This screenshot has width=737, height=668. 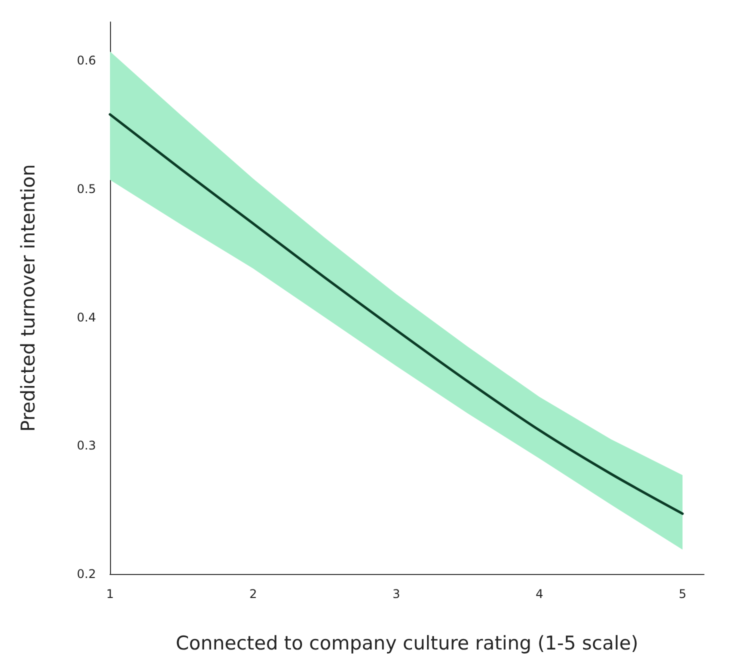 What do you see at coordinates (86, 189) in the screenshot?
I see `y-tick-label: 0.5` at bounding box center [86, 189].